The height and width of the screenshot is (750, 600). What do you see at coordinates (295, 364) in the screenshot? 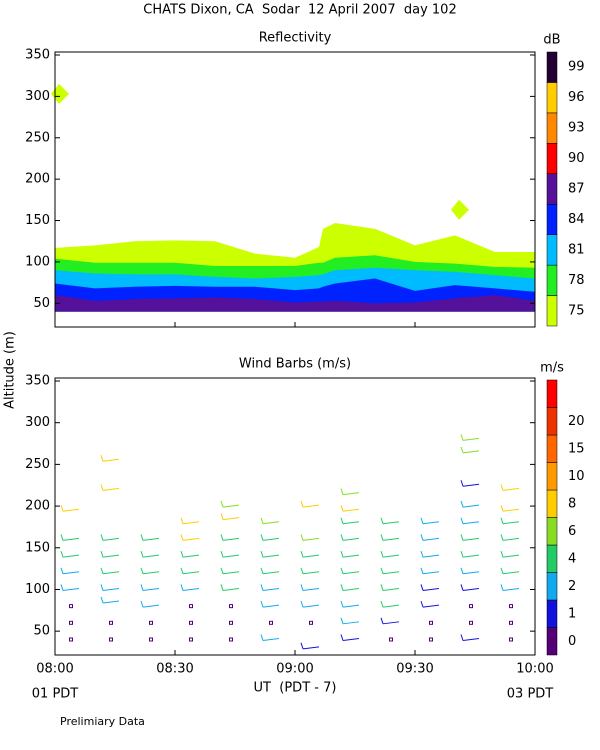
I see `panel-title: Wind Barbs (m/s)` at bounding box center [295, 364].